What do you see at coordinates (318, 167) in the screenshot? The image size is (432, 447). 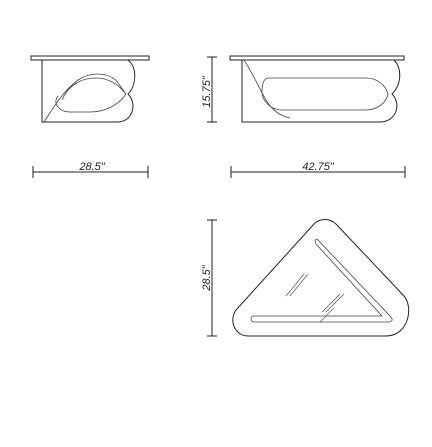 I see `front-width-dimension-label: 42.75"` at bounding box center [318, 167].